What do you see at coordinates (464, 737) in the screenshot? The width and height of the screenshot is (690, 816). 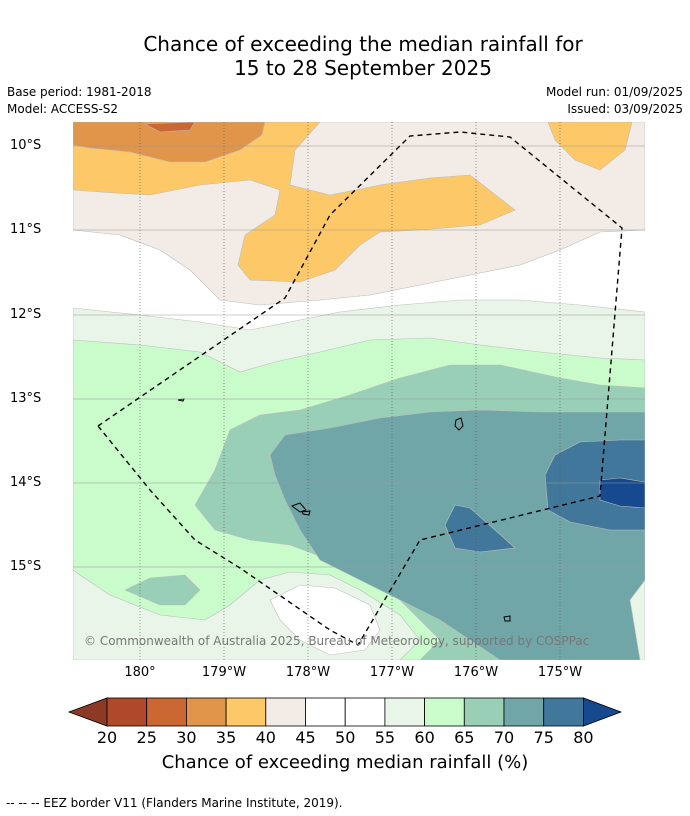 I see `colorbar-tick-label: 65` at bounding box center [464, 737].